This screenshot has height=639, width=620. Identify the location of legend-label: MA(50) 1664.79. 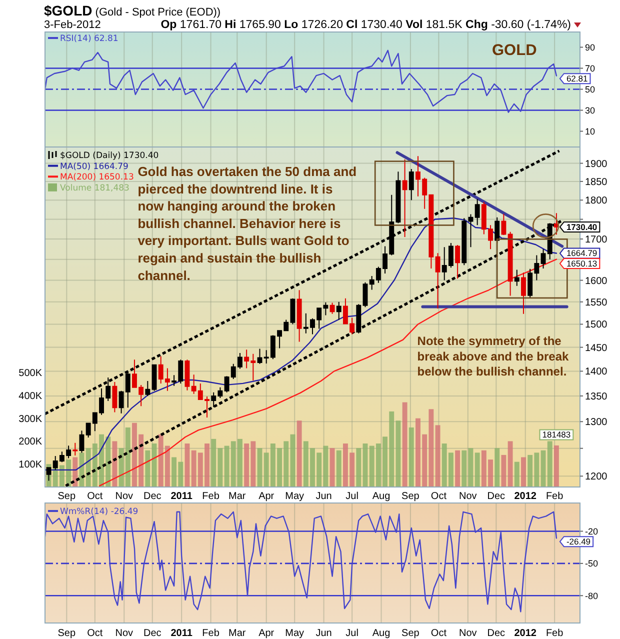
(94, 167).